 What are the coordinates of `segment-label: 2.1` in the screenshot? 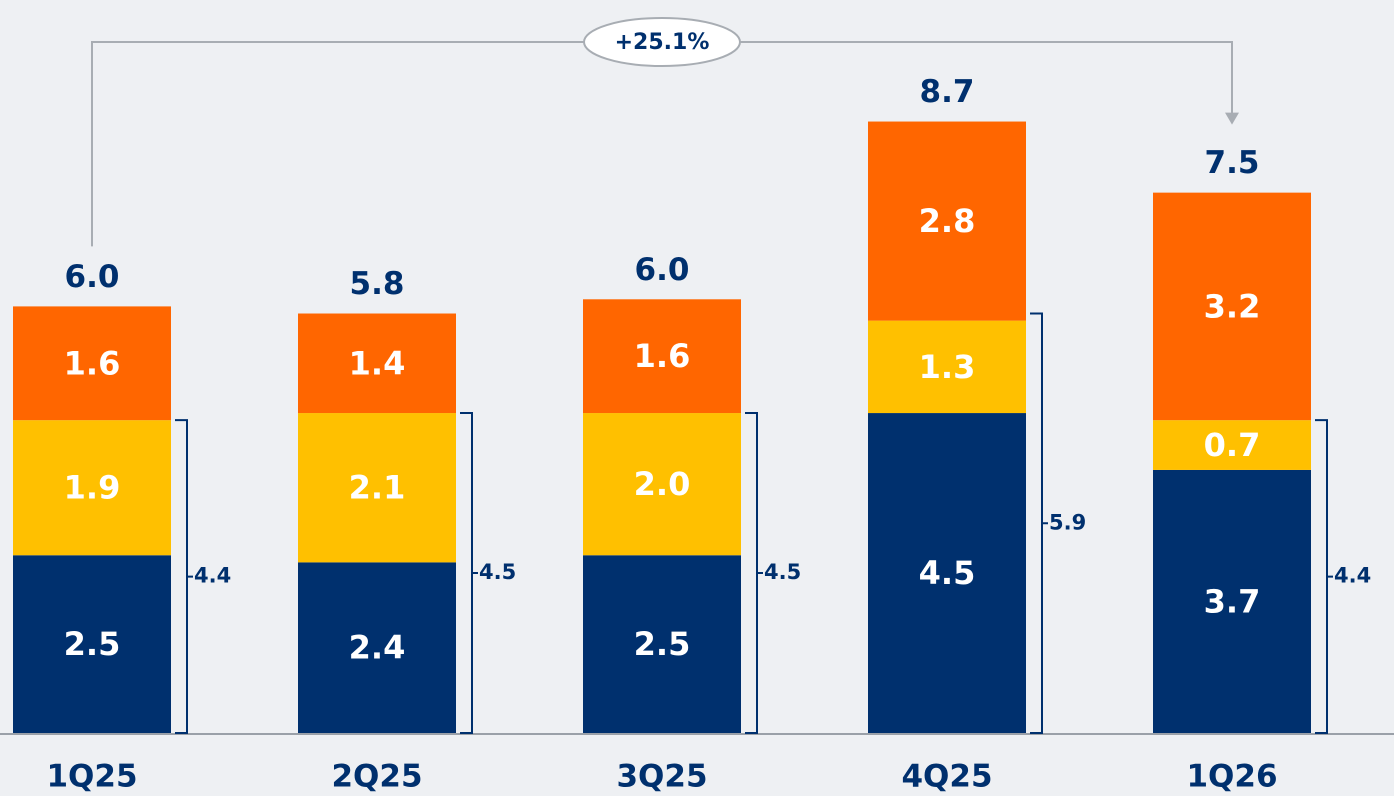 It's located at (377, 488).